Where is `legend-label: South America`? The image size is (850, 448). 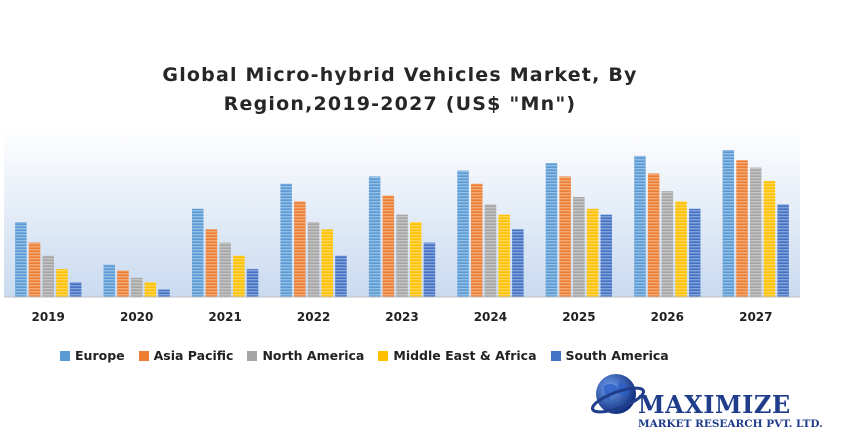 legend-label: South America is located at coordinates (617, 355).